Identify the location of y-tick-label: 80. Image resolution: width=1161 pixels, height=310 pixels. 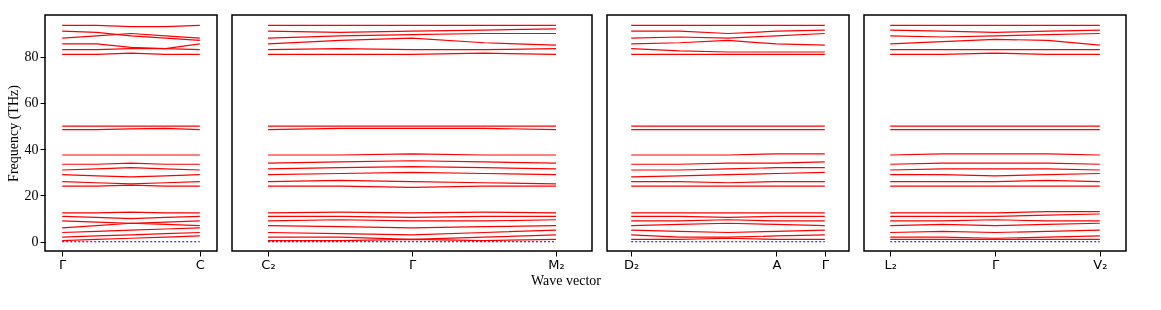
(31, 57).